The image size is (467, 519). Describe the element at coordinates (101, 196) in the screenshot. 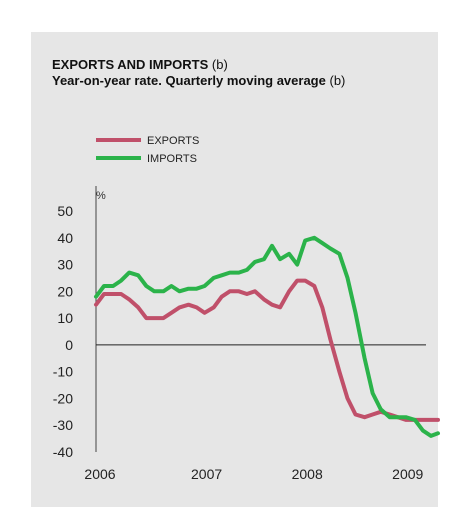

I see `y-axis-unit: %` at that location.